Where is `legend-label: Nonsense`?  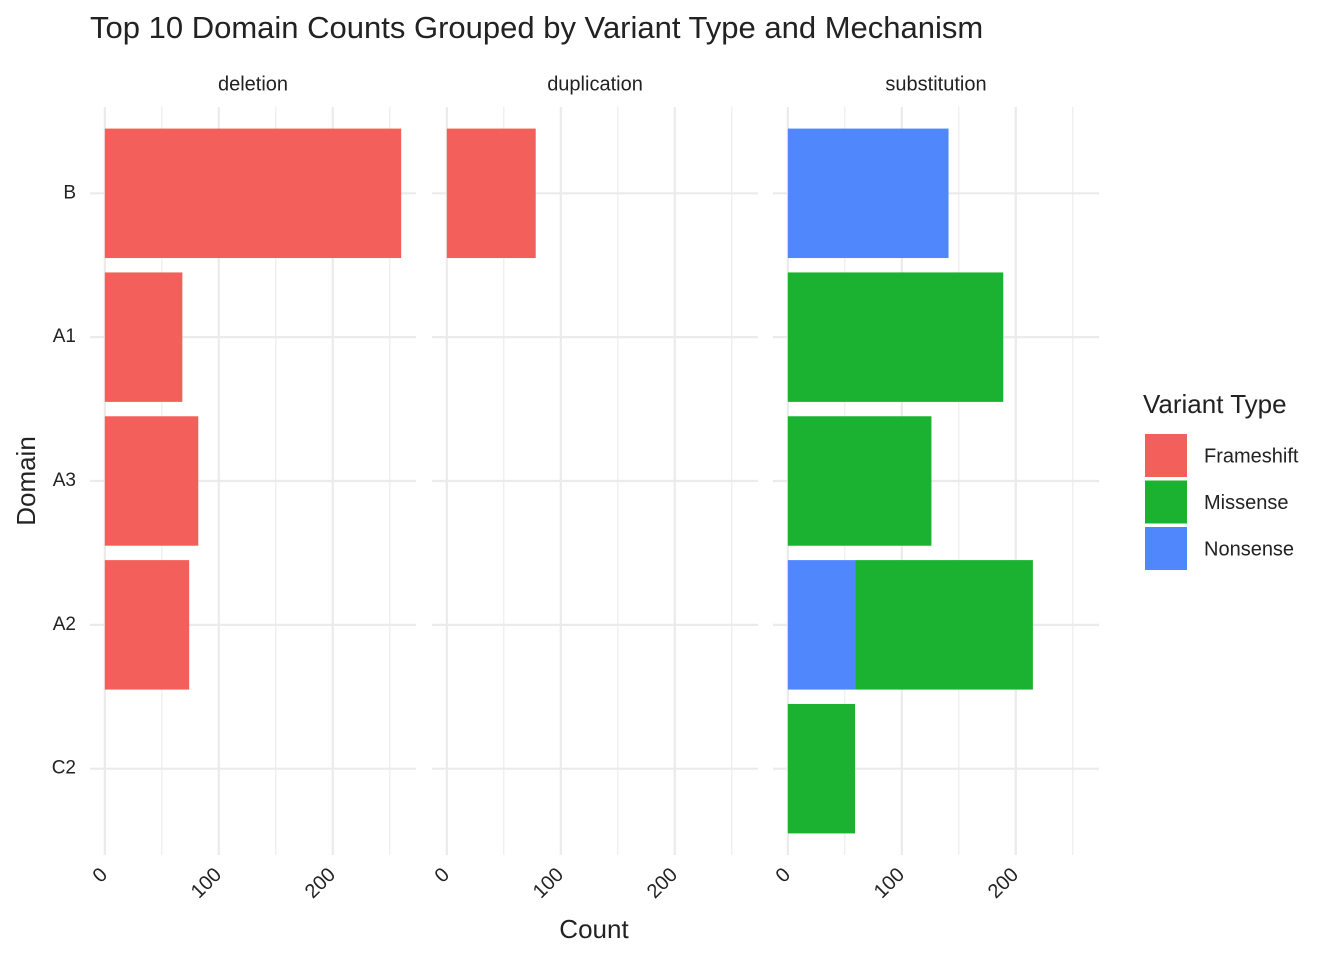 legend-label: Nonsense is located at coordinates (1249, 549).